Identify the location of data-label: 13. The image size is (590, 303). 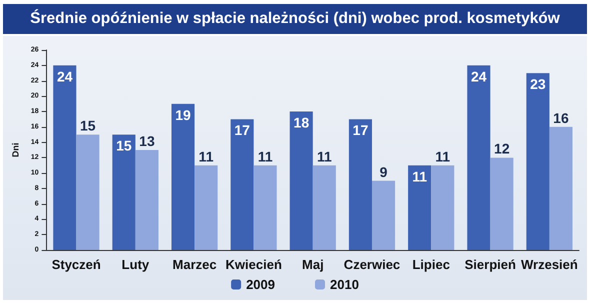
(147, 141).